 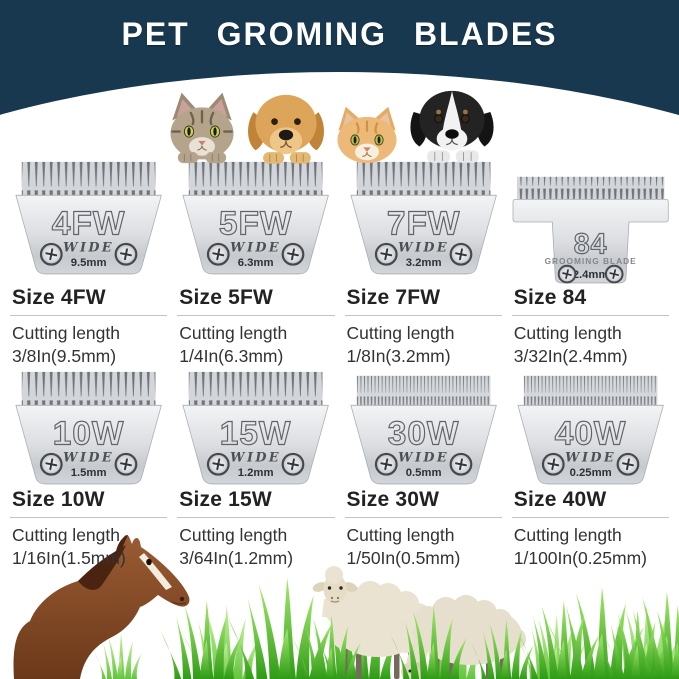 What do you see at coordinates (202, 131) in the screenshot?
I see `cat-eyes` at bounding box center [202, 131].